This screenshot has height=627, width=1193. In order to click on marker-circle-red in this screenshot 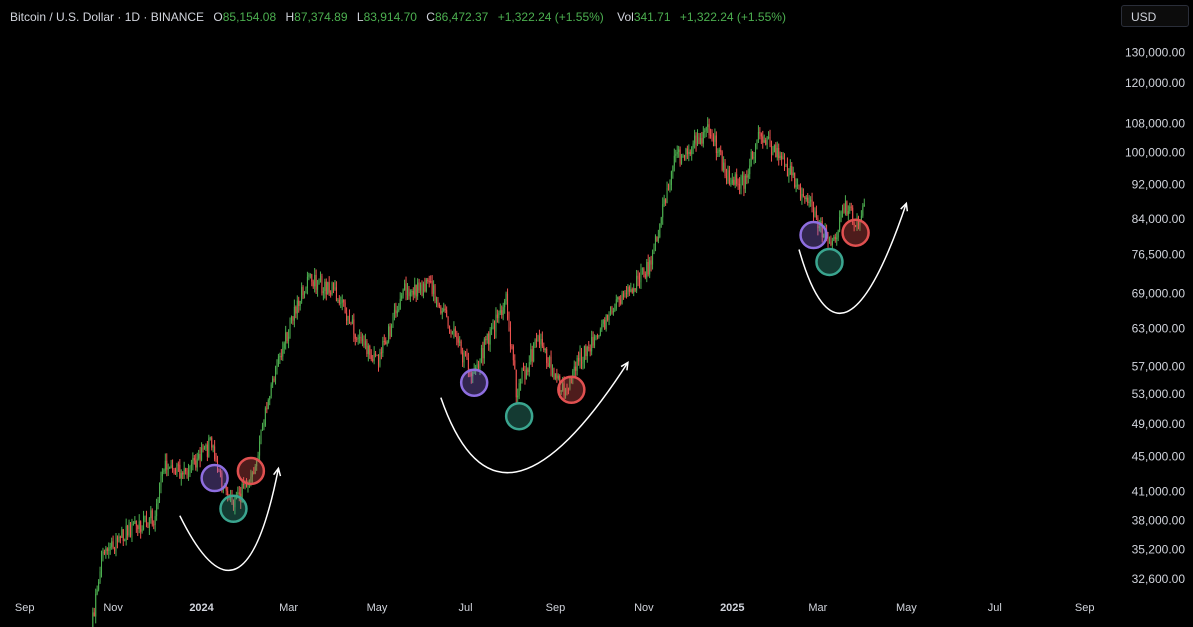, I will do `click(855, 232)`.